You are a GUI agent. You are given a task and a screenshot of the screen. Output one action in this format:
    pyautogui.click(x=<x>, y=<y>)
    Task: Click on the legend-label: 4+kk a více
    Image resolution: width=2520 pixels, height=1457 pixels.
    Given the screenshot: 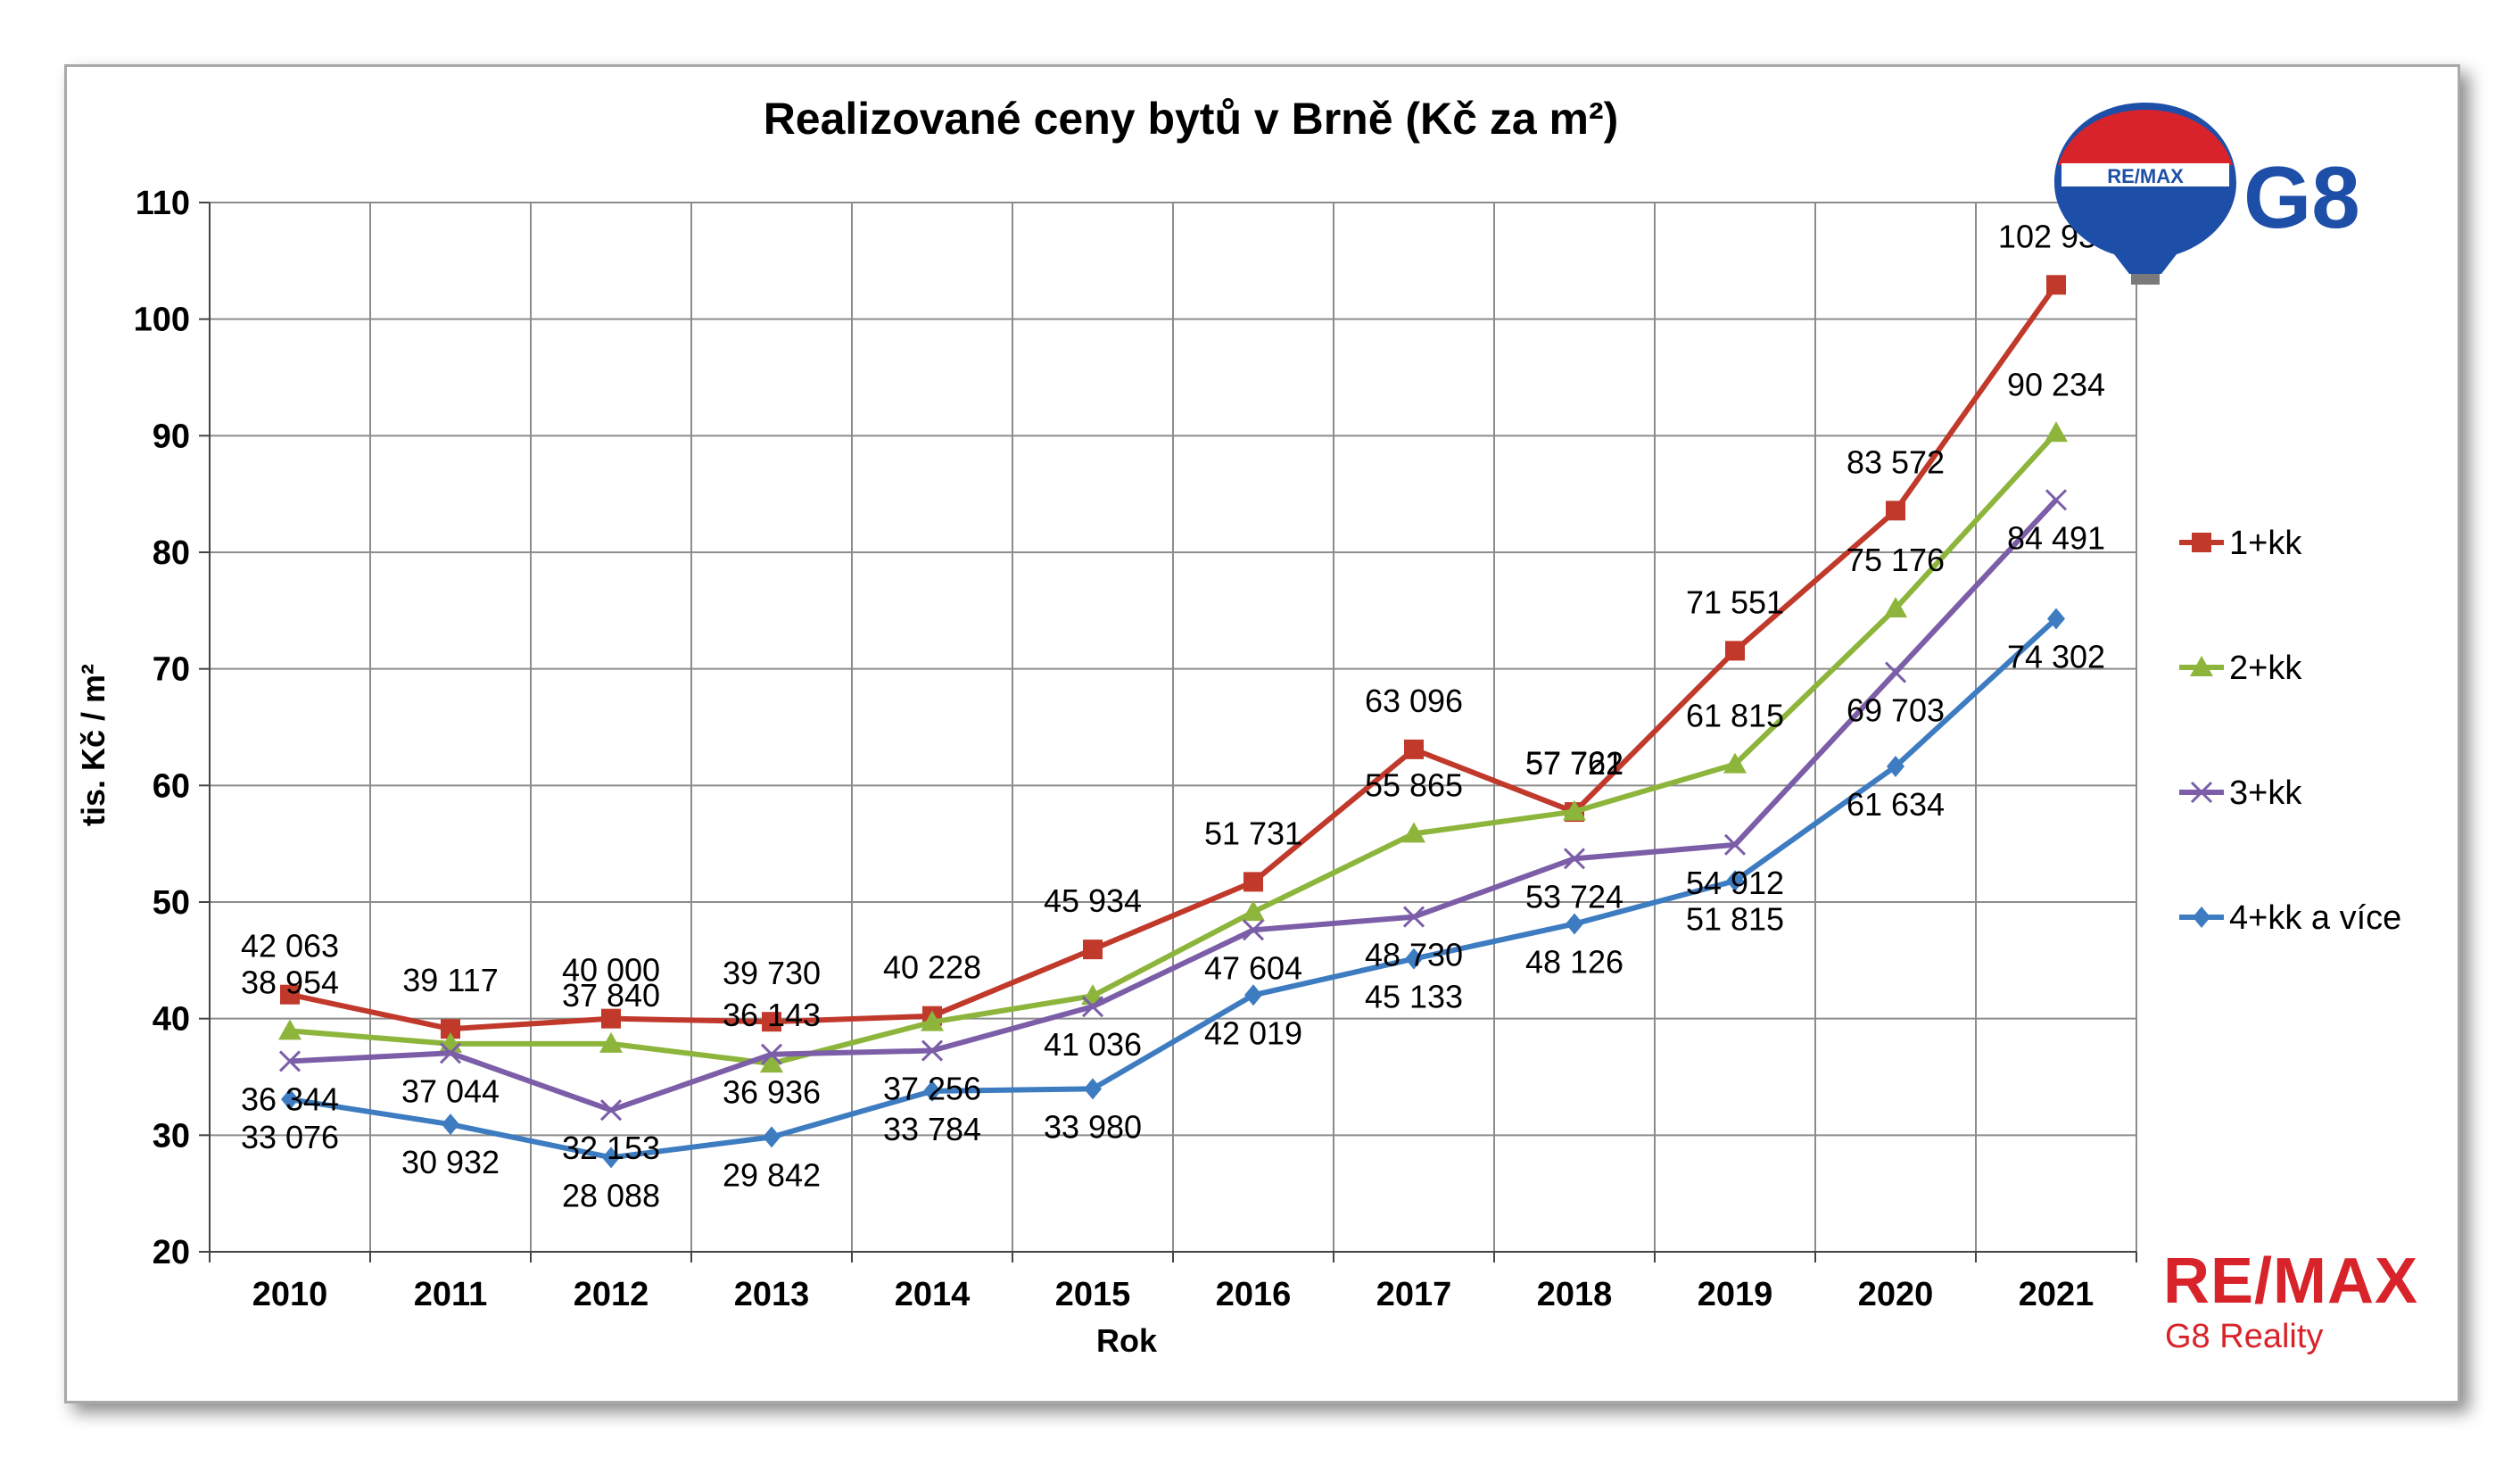 What is the action you would take?
    pyautogui.click(x=2315, y=918)
    